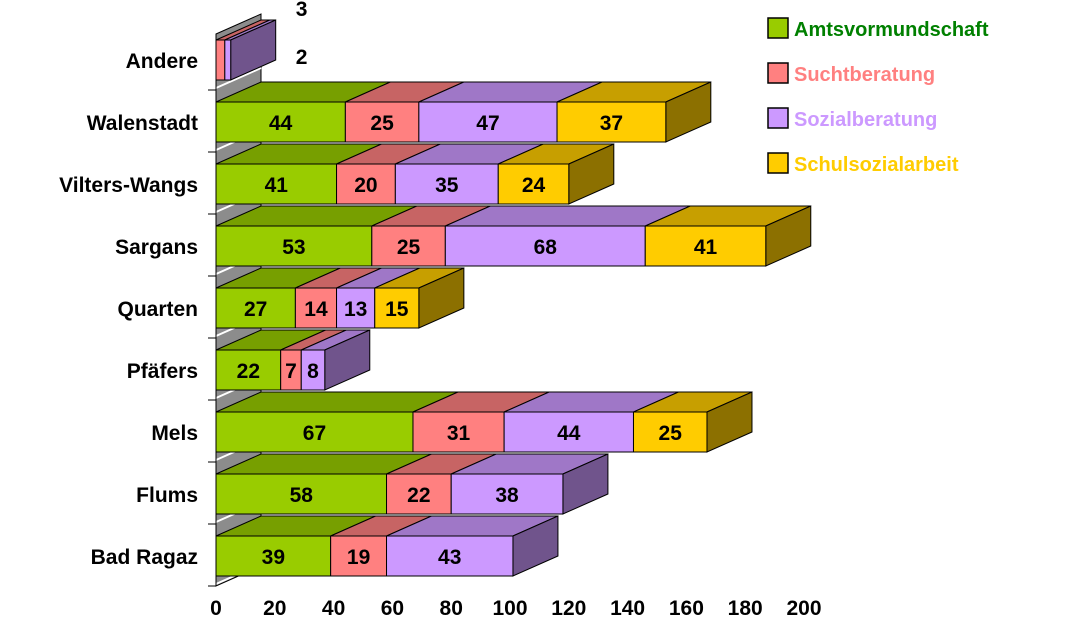  I want to click on bar-sargans-amtsvormundschaft, so click(294, 246).